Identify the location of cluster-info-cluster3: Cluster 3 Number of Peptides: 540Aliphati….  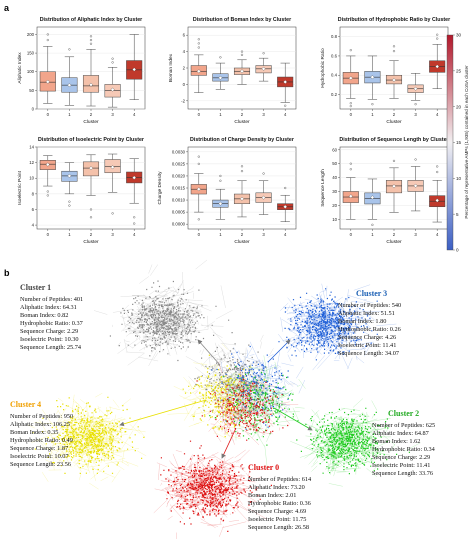
(369, 323).